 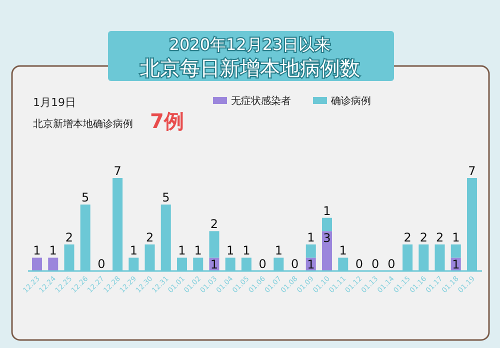 What do you see at coordinates (261, 101) in the screenshot?
I see `legend-label: 无症状感染者` at bounding box center [261, 101].